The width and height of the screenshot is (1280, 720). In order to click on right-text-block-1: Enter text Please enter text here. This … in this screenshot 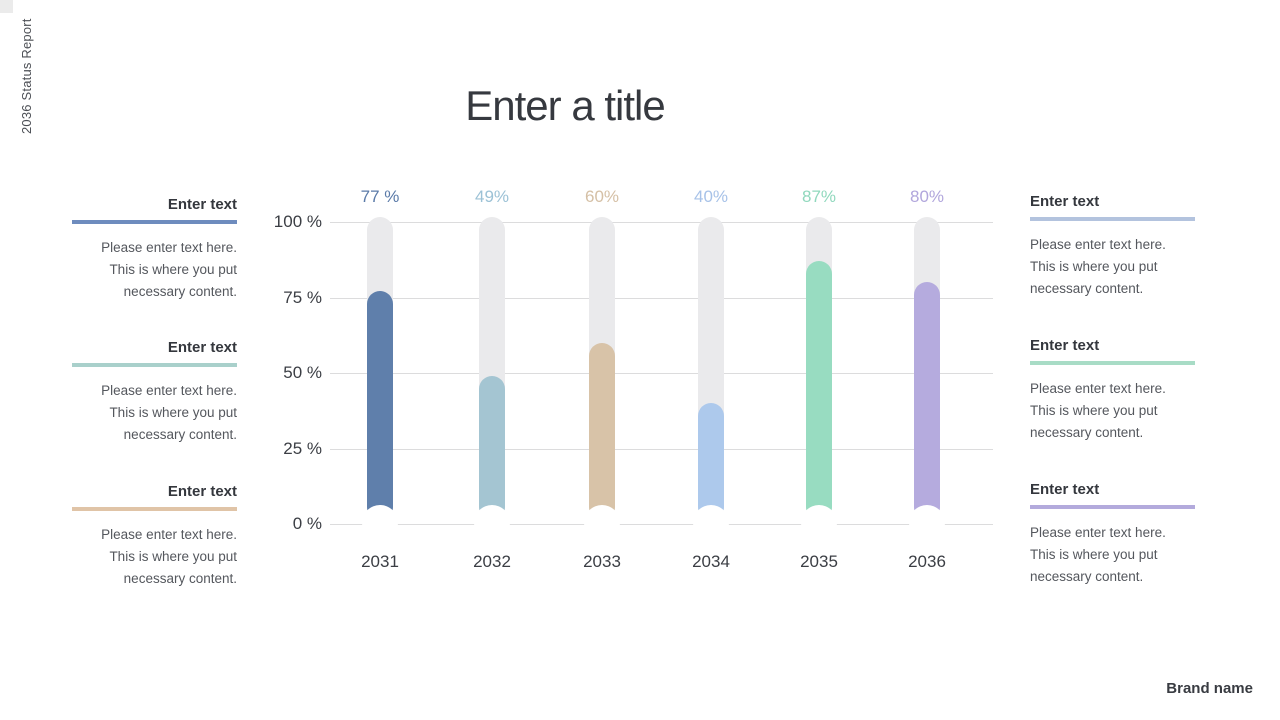, I will do `click(1112, 246)`.